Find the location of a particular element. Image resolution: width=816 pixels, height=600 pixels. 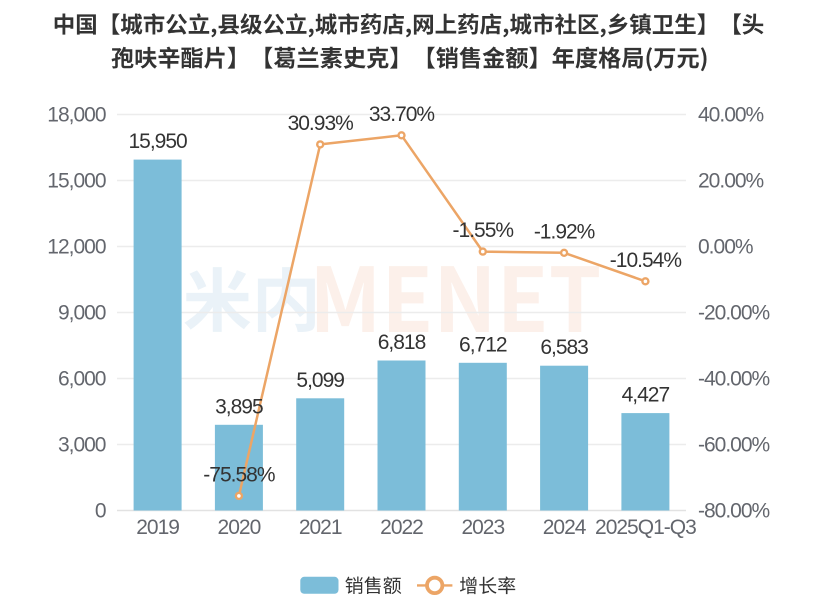

svg-text: 0.00% is located at coordinates (725, 247).